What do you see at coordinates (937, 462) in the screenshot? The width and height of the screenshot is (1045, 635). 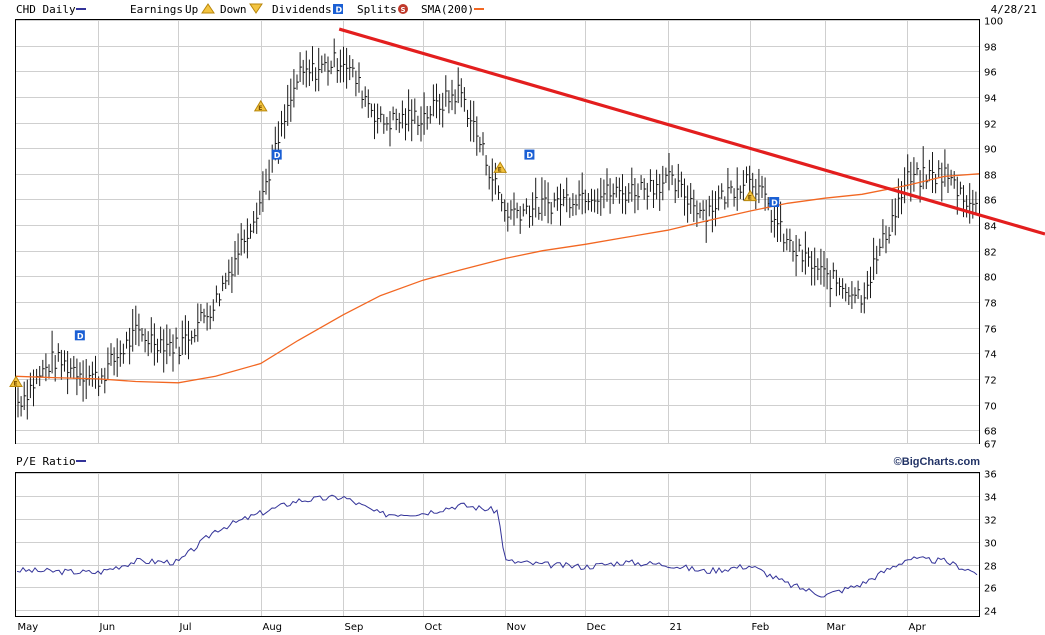 I see `watermark: ©BigCharts.com` at bounding box center [937, 462].